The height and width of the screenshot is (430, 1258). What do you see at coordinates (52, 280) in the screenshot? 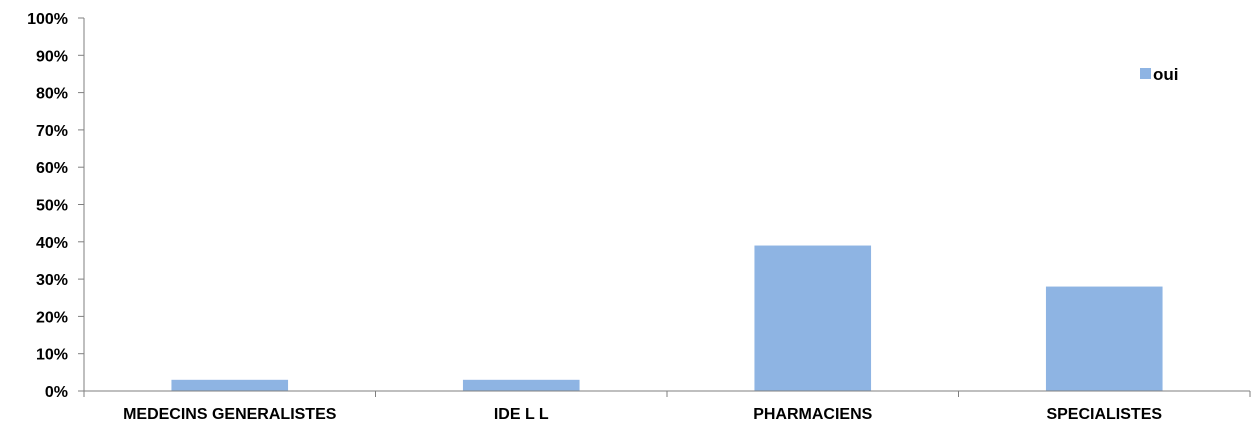
I see `y-tick-label: 30%` at bounding box center [52, 280].